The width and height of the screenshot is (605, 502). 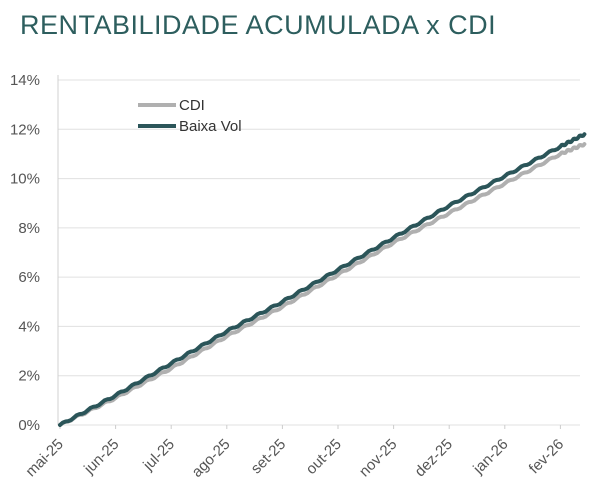 I want to click on x-tick-label: fev-26, so click(x=547, y=457).